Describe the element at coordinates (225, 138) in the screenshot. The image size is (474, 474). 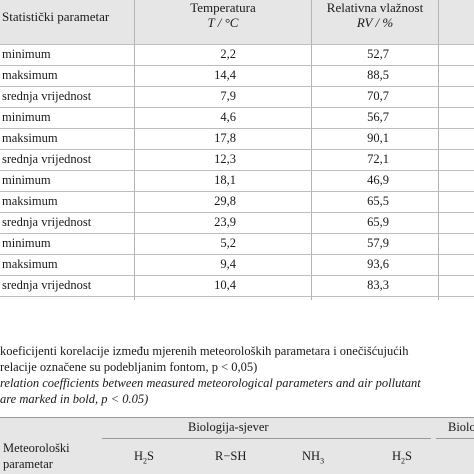
I see `temperature-value: 17,8` at that location.